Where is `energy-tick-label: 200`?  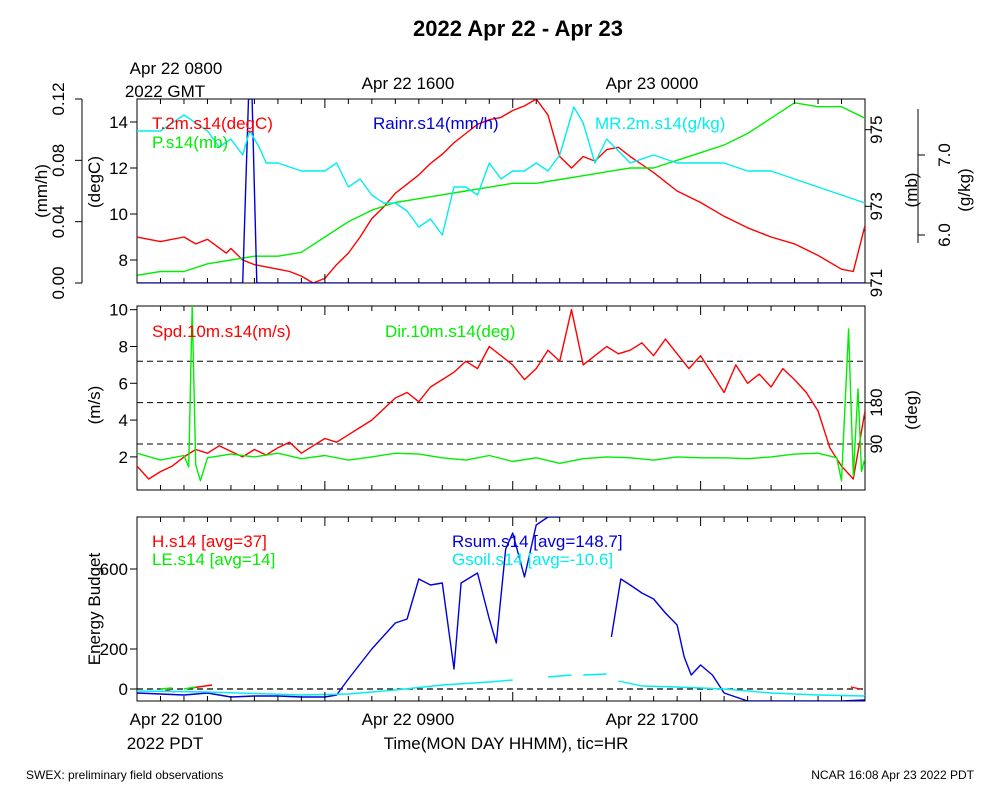
energy-tick-label: 200 is located at coordinates (114, 649).